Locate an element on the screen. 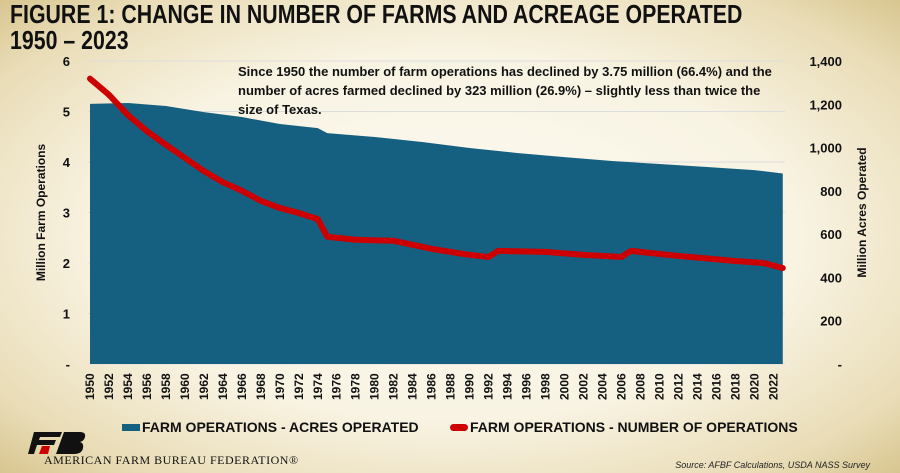 This screenshot has height=473, width=900. x-tick: 1988 is located at coordinates (451, 386).